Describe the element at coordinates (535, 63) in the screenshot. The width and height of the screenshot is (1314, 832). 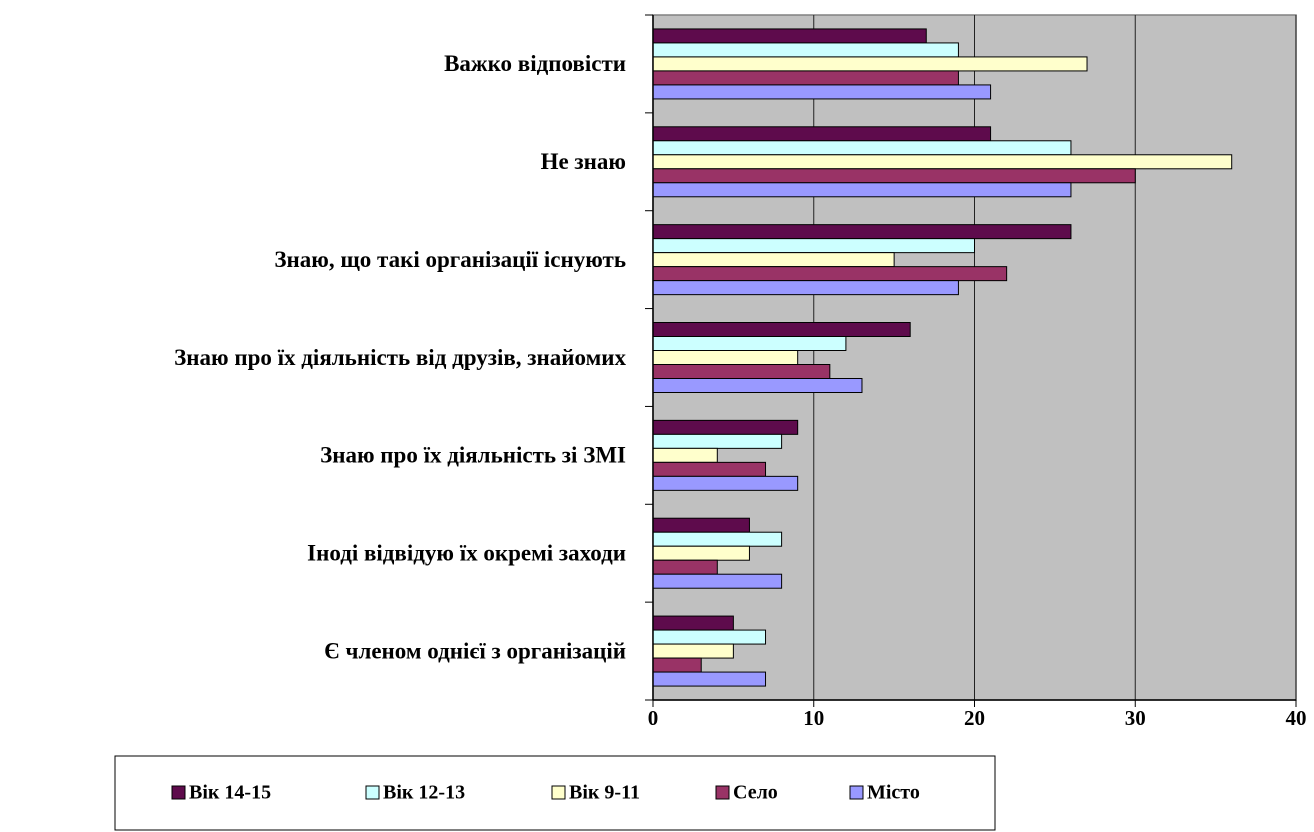
I see `category-label: Важко відповісти` at that location.